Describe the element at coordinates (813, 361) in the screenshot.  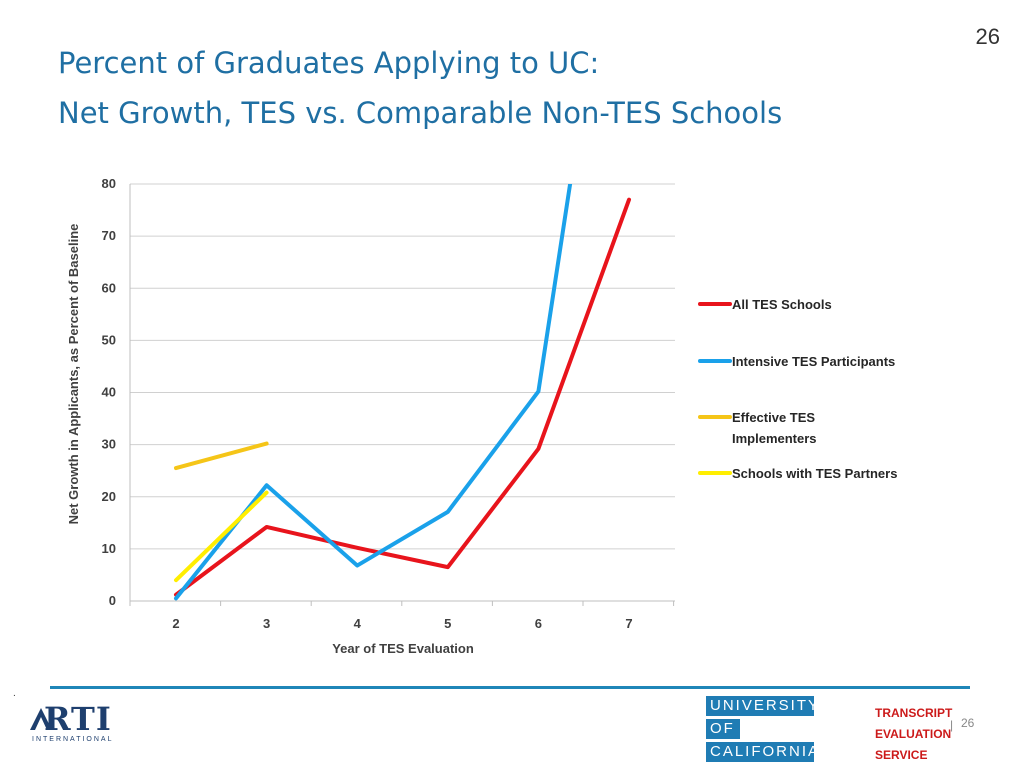
I see `legend-label: Intensive TES Participants` at that location.